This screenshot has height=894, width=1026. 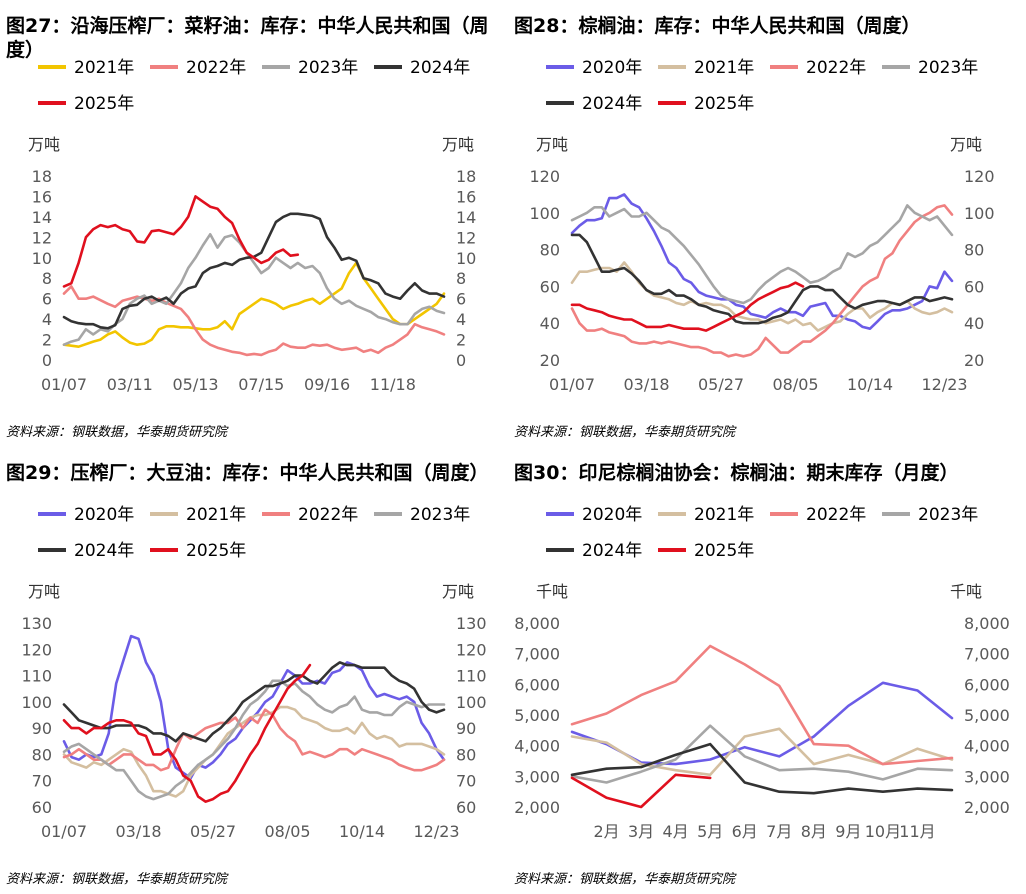 I want to click on unit-right: 千吨, so click(x=966, y=591).